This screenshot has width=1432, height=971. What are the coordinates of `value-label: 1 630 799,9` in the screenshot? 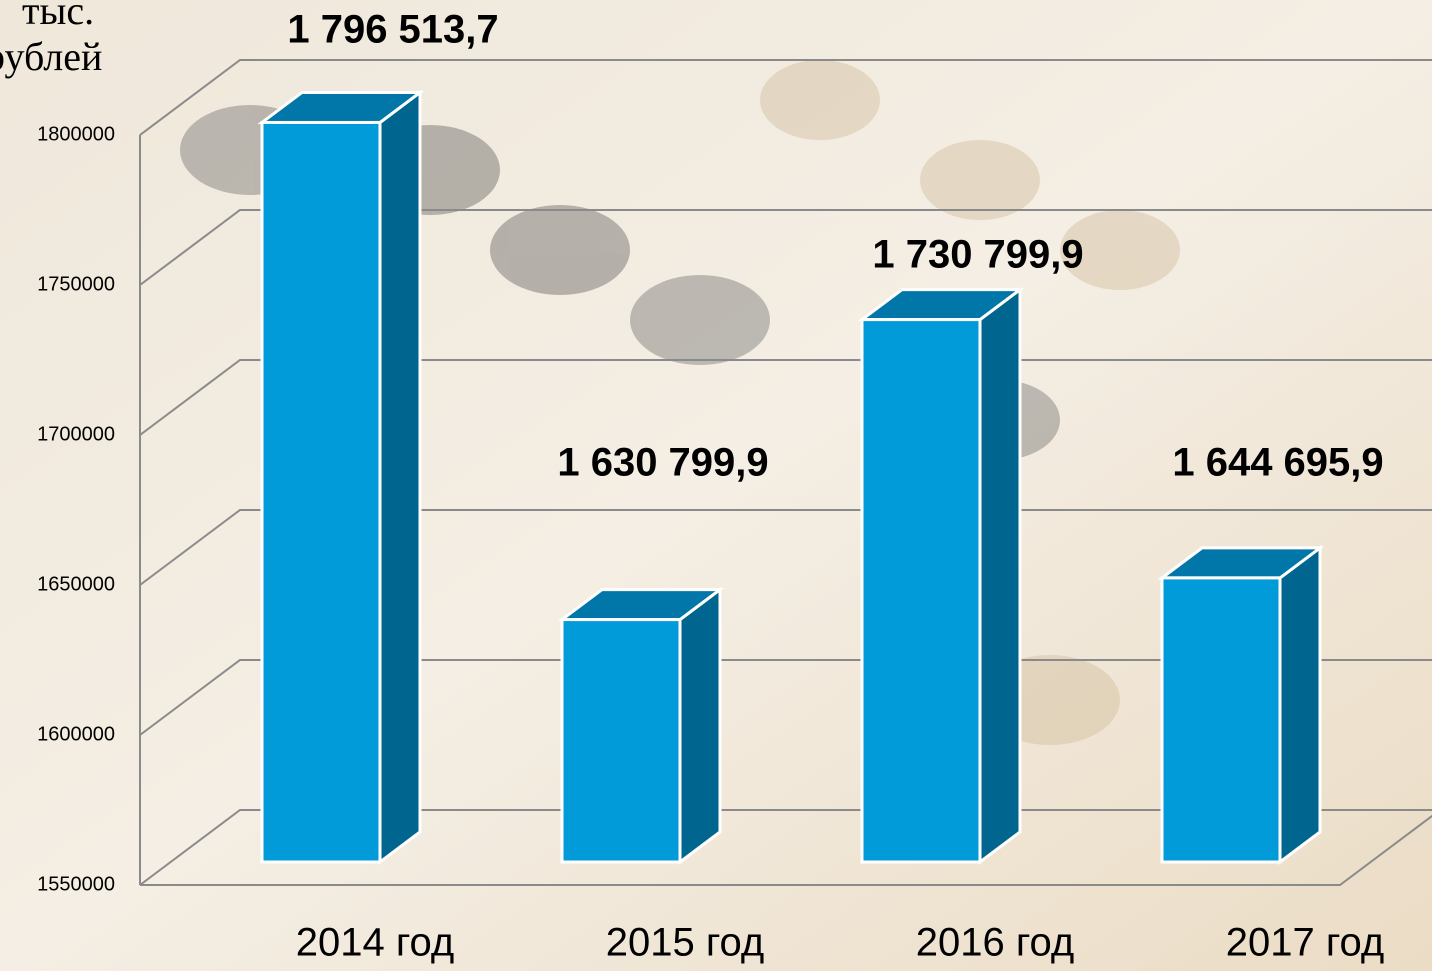 It's located at (662, 463).